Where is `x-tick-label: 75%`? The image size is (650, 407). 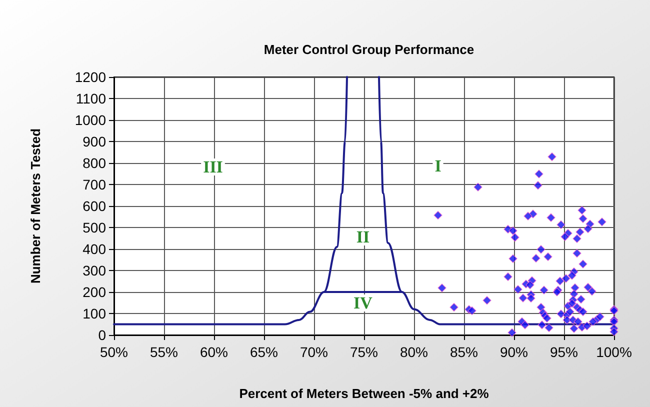 x-tick-label: 75% is located at coordinates (364, 352).